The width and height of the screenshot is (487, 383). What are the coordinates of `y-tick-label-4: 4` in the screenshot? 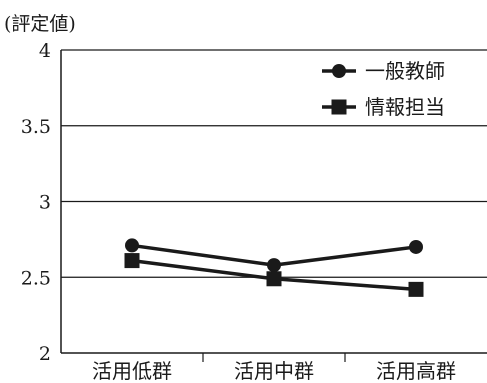 It's located at (45, 51).